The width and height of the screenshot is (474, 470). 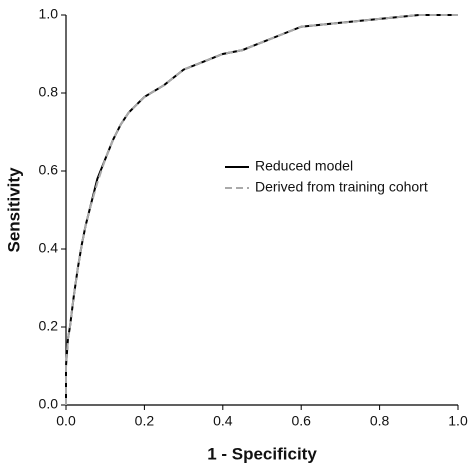 What do you see at coordinates (49, 92) in the screenshot?
I see `y-tick-label: 0.8` at bounding box center [49, 92].